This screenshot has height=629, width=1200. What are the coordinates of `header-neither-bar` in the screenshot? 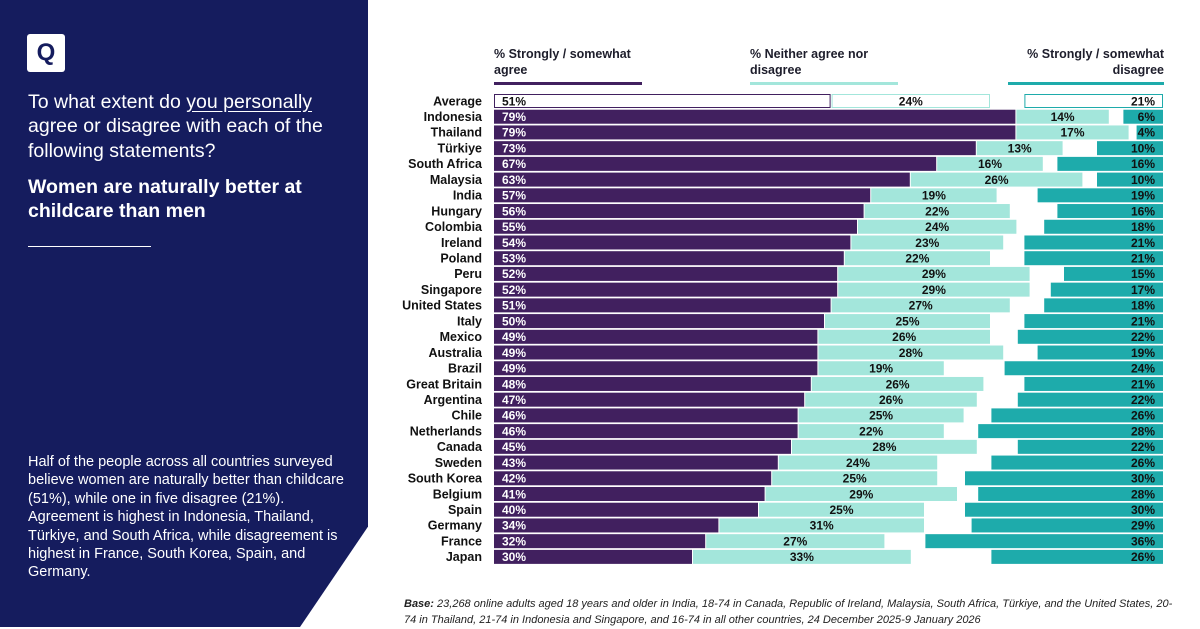 It's located at (824, 83).